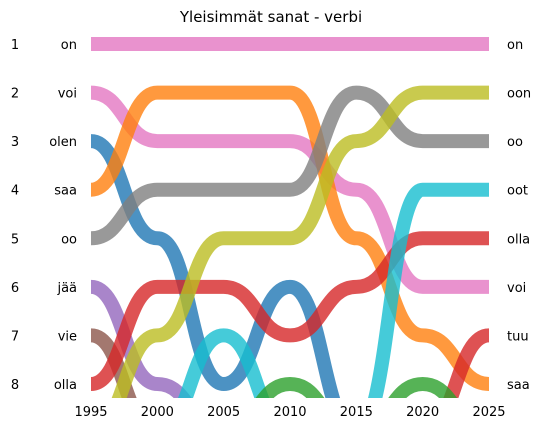 This screenshot has height=428, width=542. What do you see at coordinates (157, 412) in the screenshot?
I see `x-tick-label: 2000` at bounding box center [157, 412].